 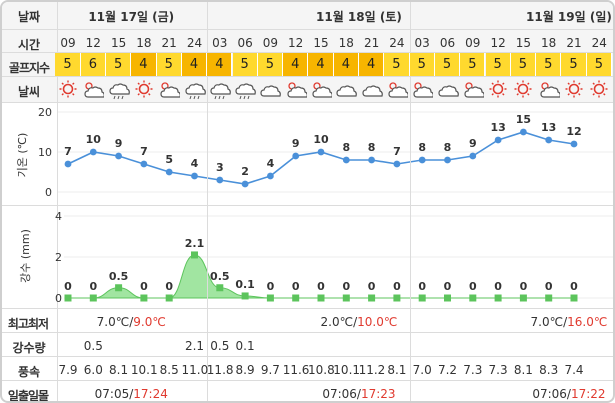 What do you see at coordinates (573, 131) in the screenshot?
I see `temp-data-label: 12` at bounding box center [573, 131].